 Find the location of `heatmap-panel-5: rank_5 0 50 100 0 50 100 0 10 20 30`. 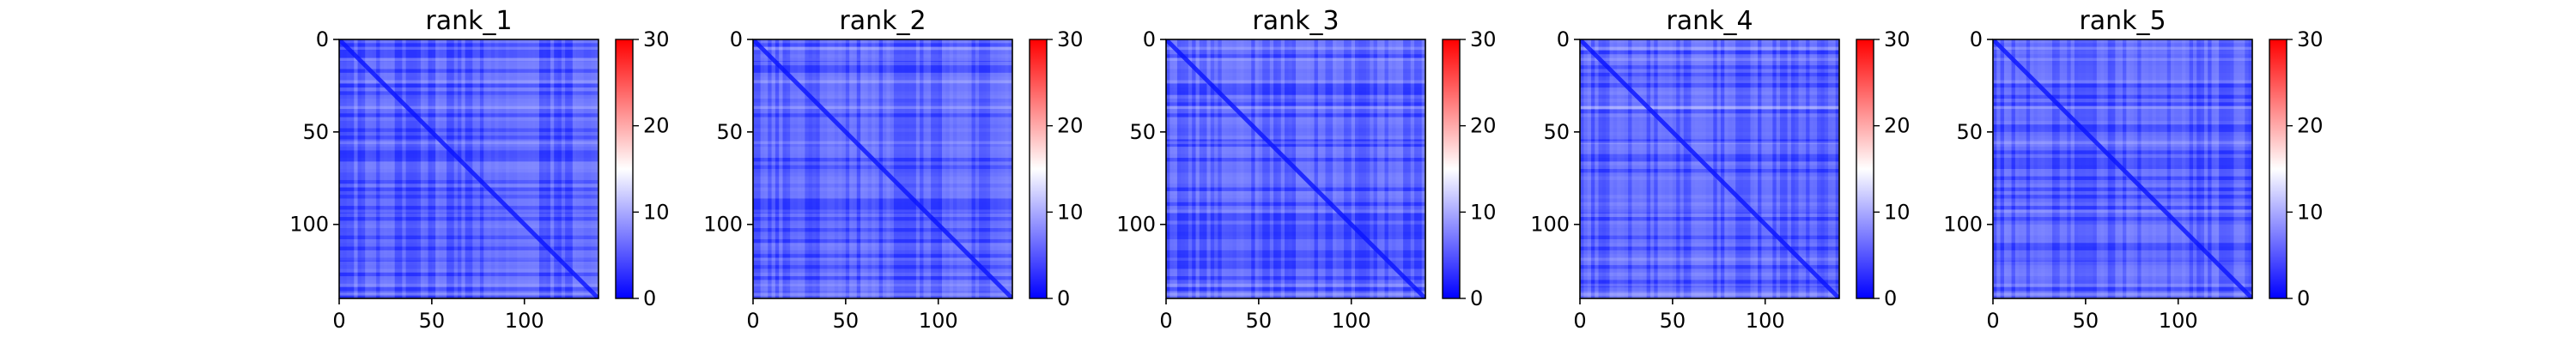

heatmap-panel-5: rank_5 0 50 100 0 50 100 0 10 20 30 is located at coordinates (2133, 169).